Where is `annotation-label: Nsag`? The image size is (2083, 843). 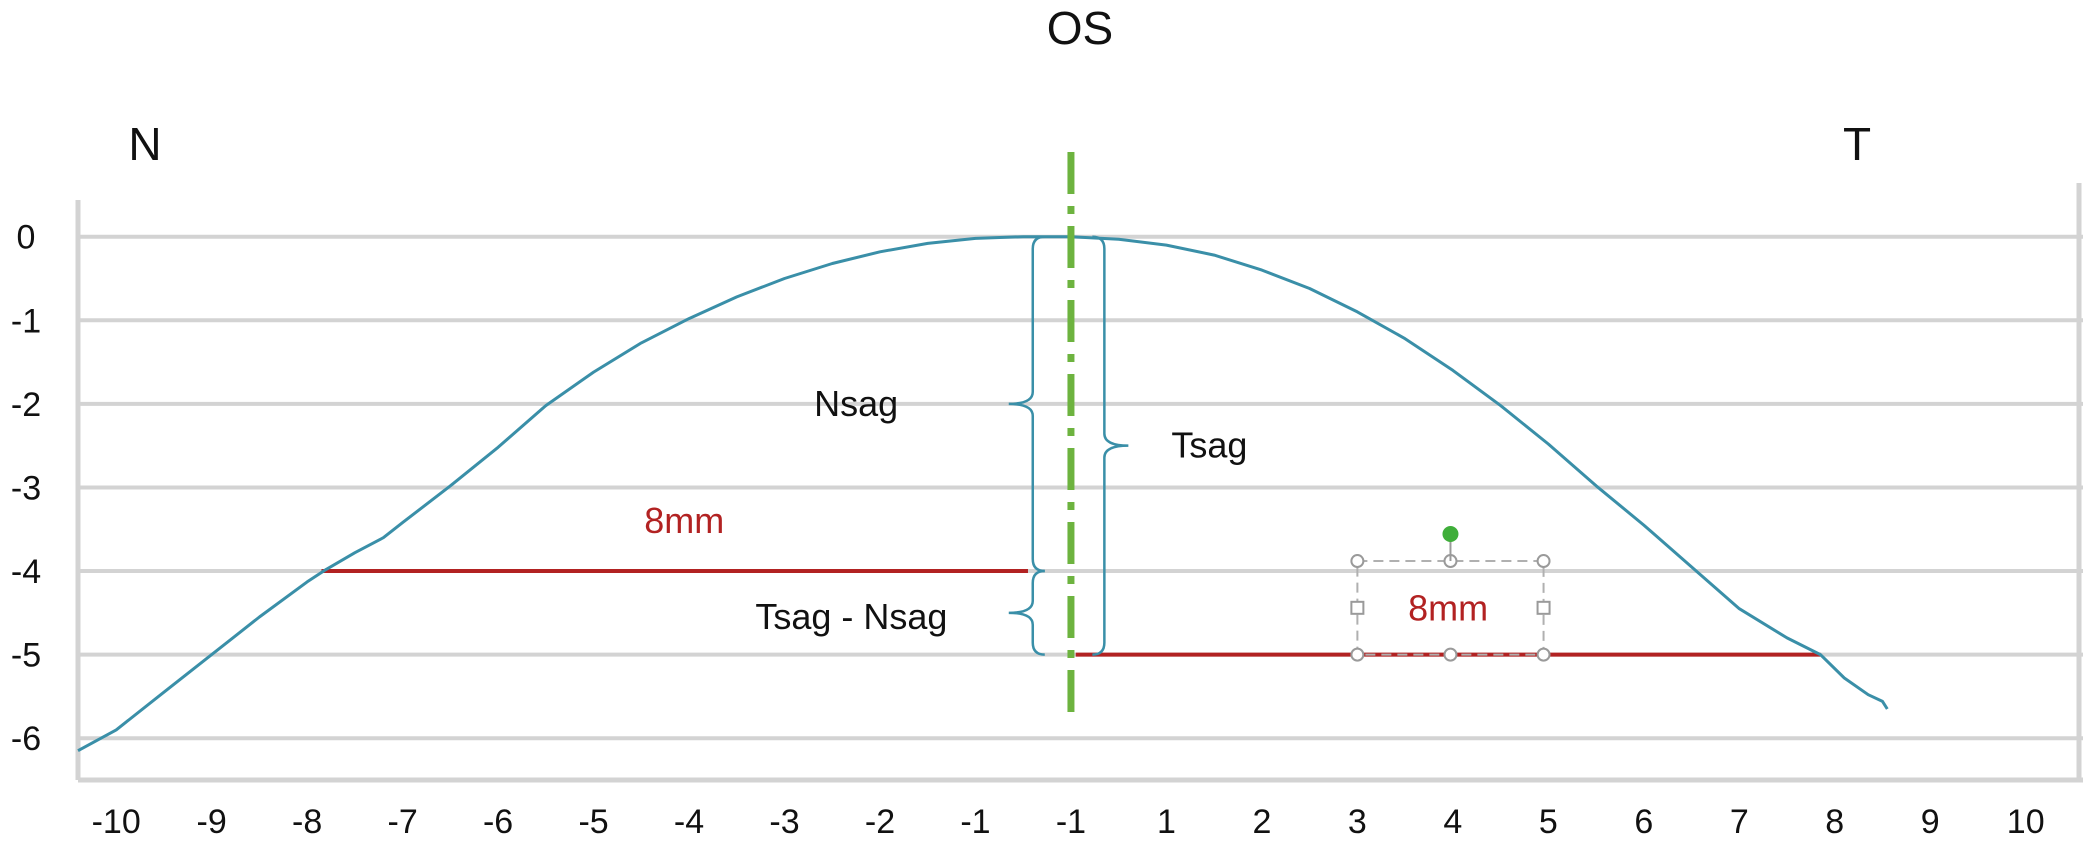 annotation-label: Nsag is located at coordinates (856, 403).